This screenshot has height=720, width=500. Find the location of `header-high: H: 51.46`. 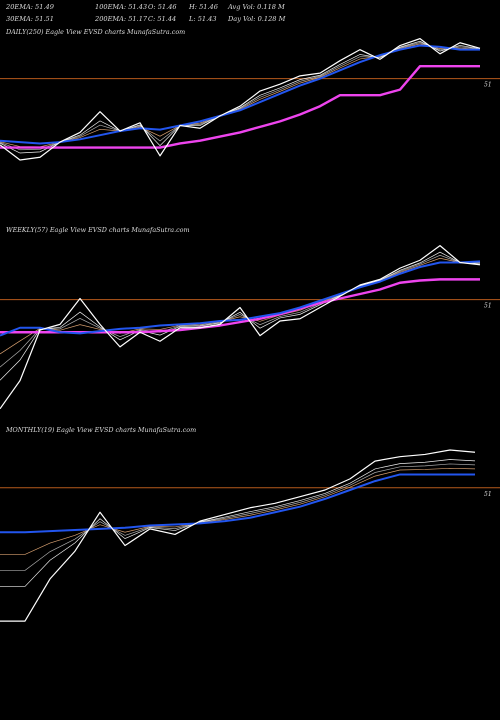

header-high: H: 51.46 is located at coordinates (203, 7).